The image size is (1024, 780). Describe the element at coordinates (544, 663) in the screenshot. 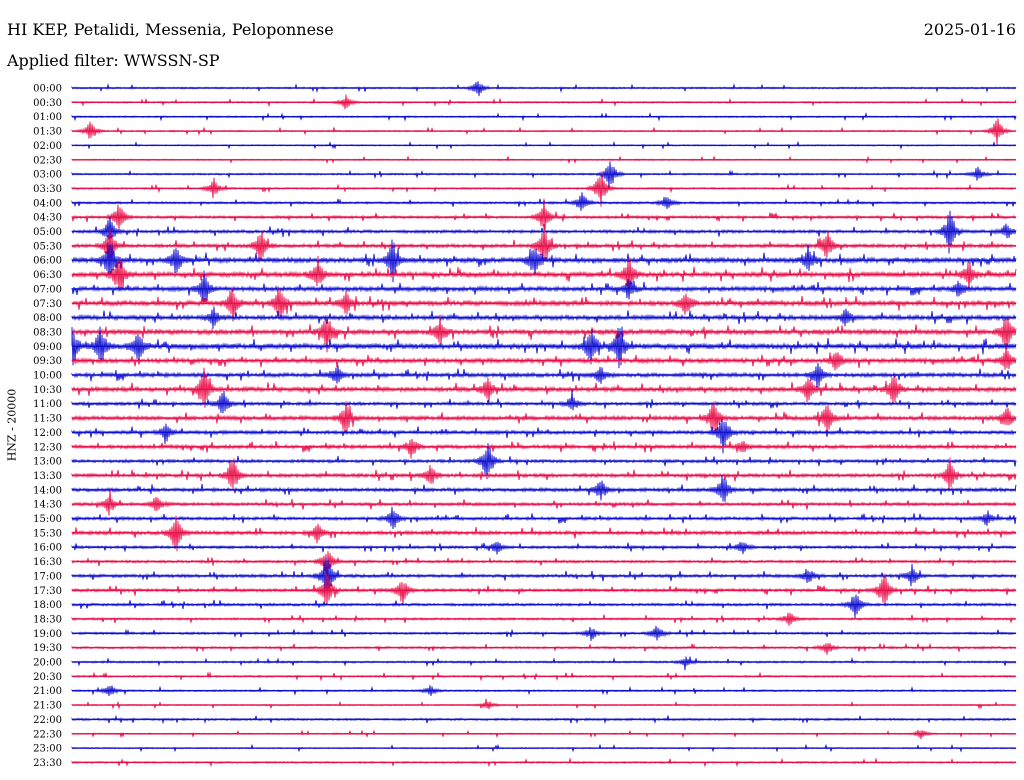

I see `trace-row-2000` at that location.